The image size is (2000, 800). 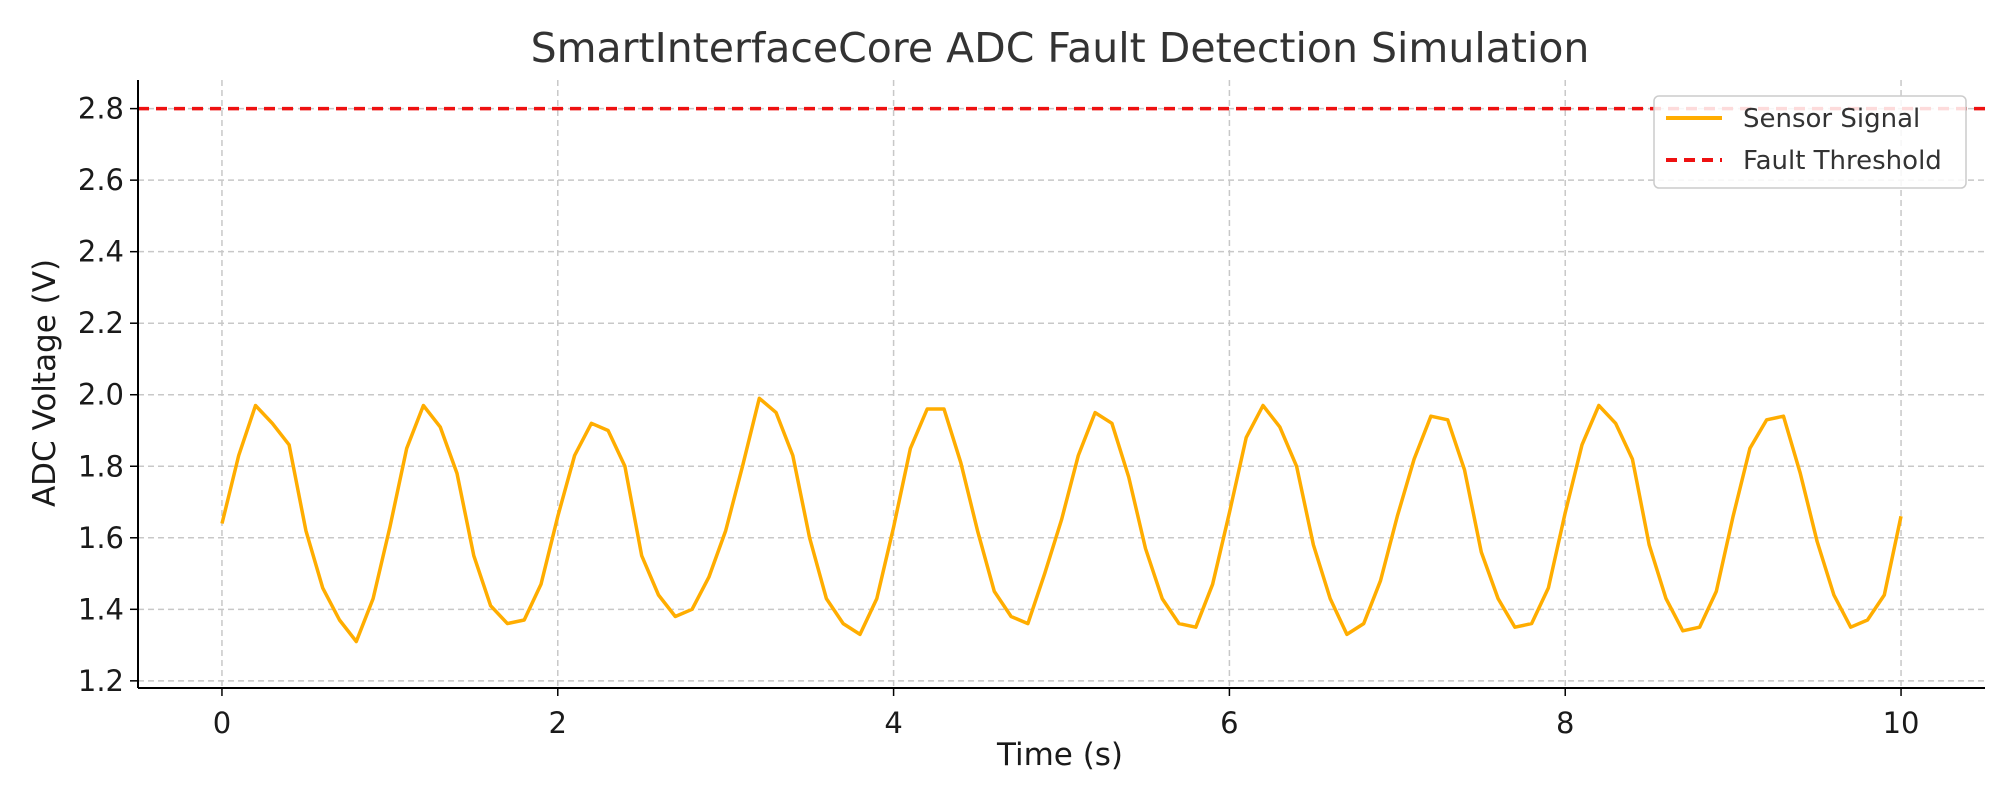 I want to click on x-tick-label: 0, so click(x=222, y=723).